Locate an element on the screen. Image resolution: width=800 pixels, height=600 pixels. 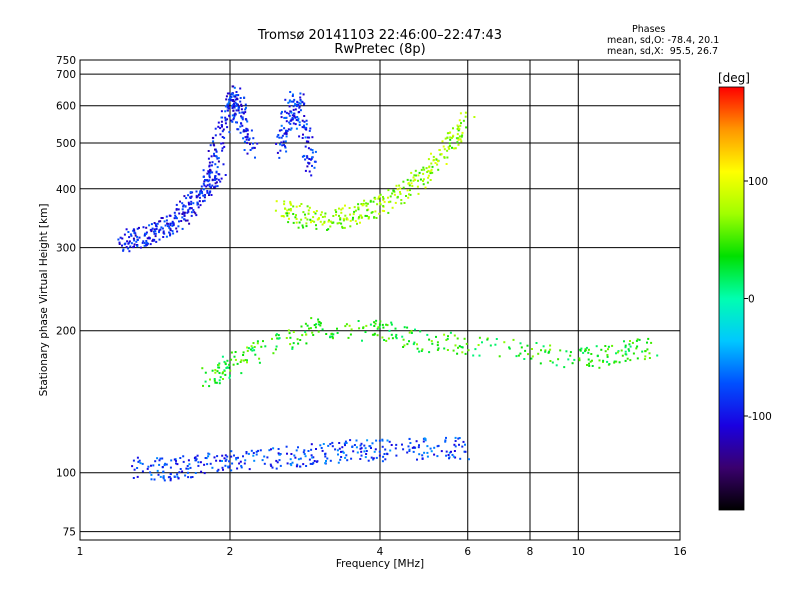
x-tick-label: 16 is located at coordinates (680, 552).